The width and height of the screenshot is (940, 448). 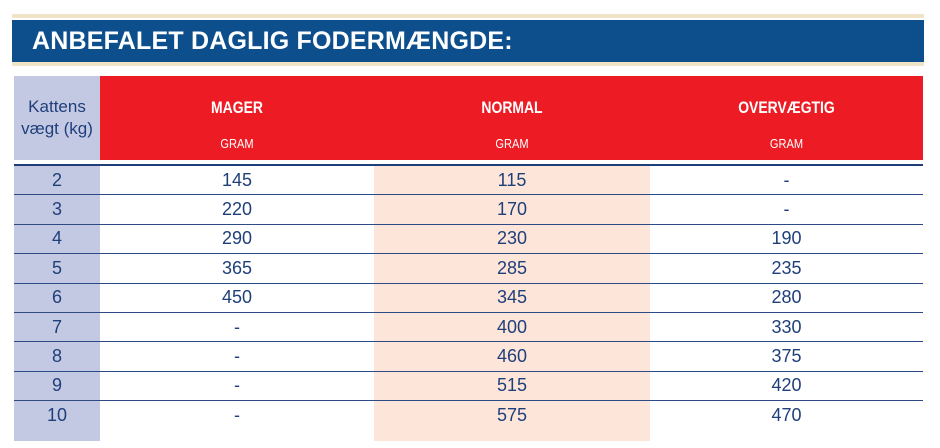 What do you see at coordinates (237, 107) in the screenshot?
I see `column-name: MAGER` at bounding box center [237, 107].